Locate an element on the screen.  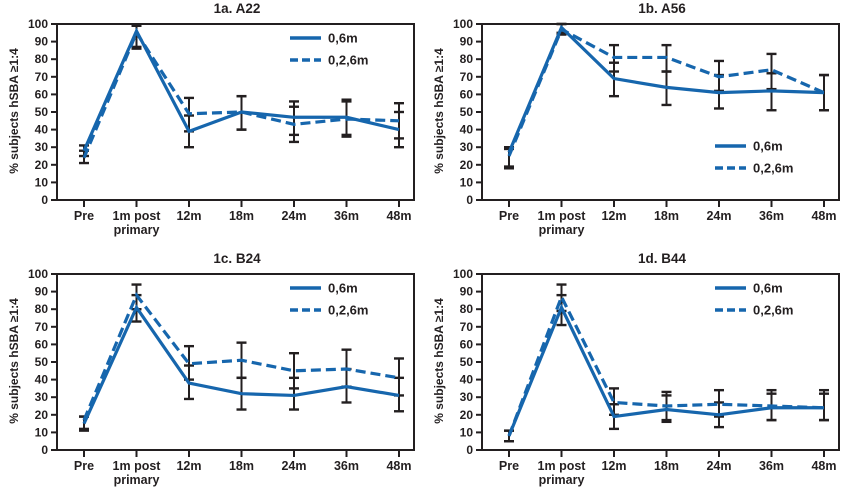
chart-title-1d: 1d. B44 is located at coordinates (662, 258).